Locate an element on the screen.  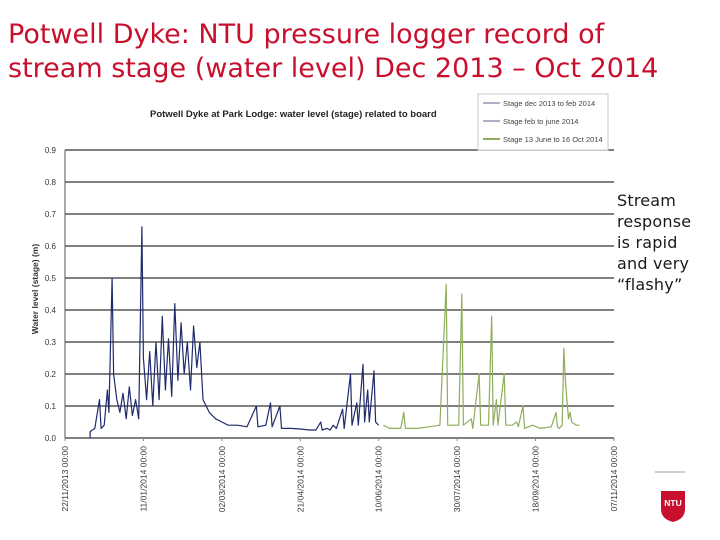
callout-line: “flashy” is located at coordinates (650, 284).